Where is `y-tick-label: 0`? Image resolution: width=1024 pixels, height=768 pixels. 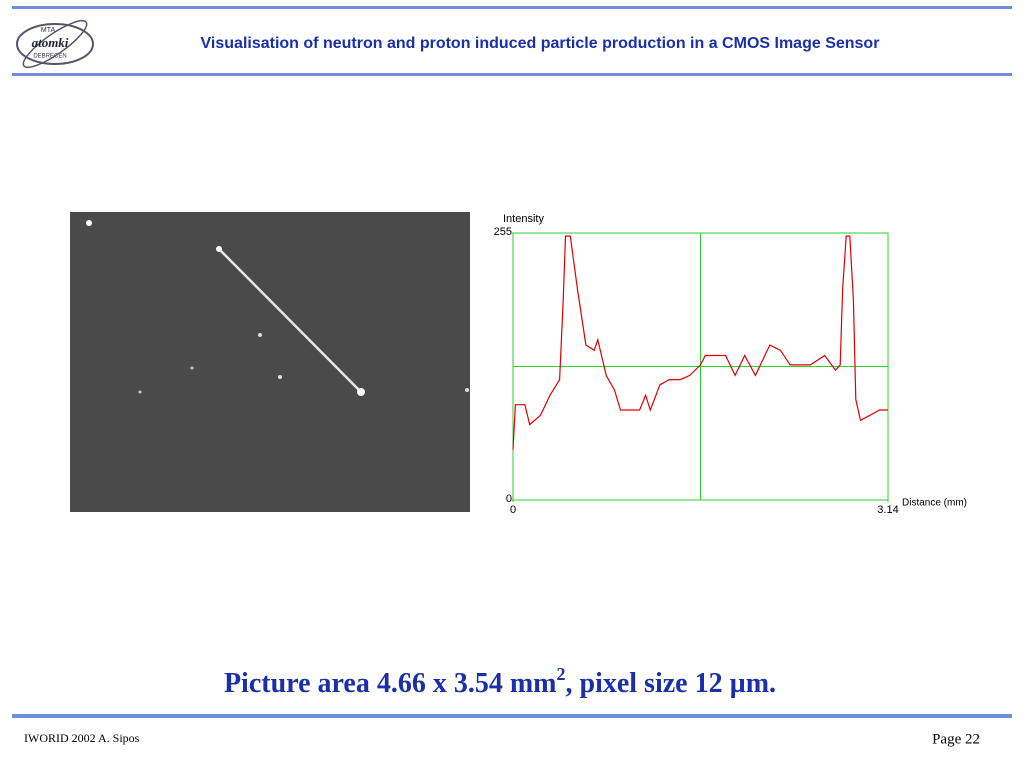
y-tick-label: 0 is located at coordinates (509, 499).